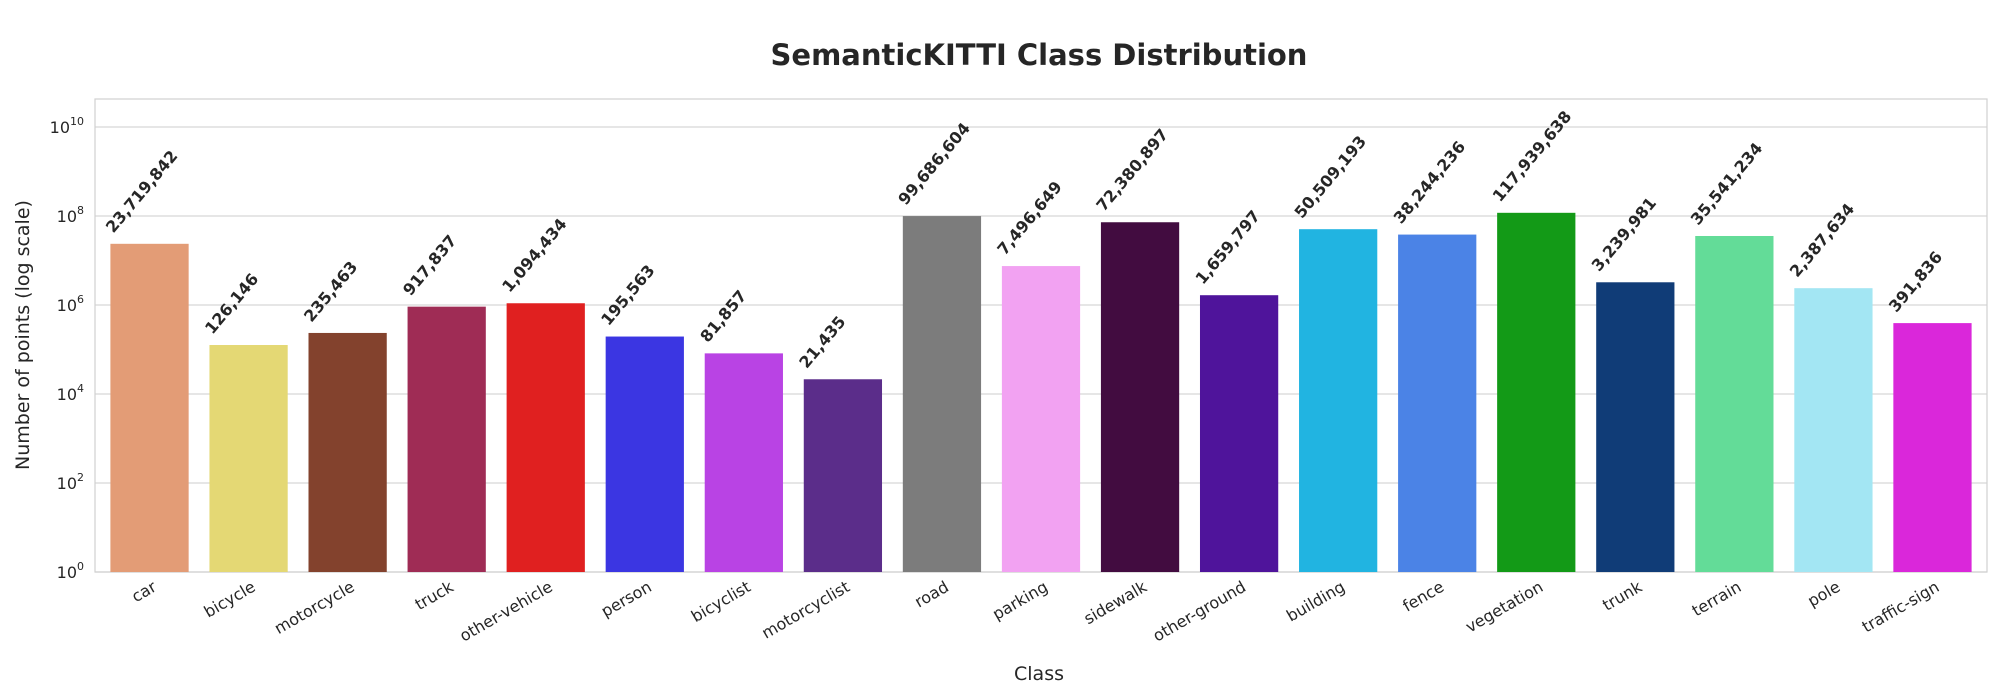 This screenshot has height=699, width=1999. I want to click on y-tick-label: 10², so click(70, 482).